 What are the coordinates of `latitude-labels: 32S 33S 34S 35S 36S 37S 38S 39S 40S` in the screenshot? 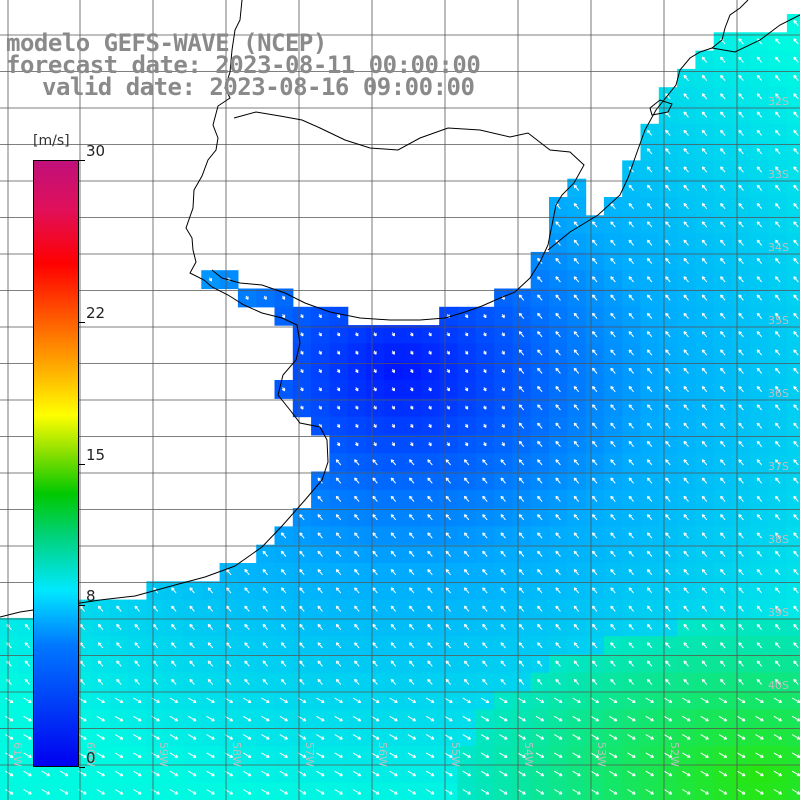 It's located at (778, 393).